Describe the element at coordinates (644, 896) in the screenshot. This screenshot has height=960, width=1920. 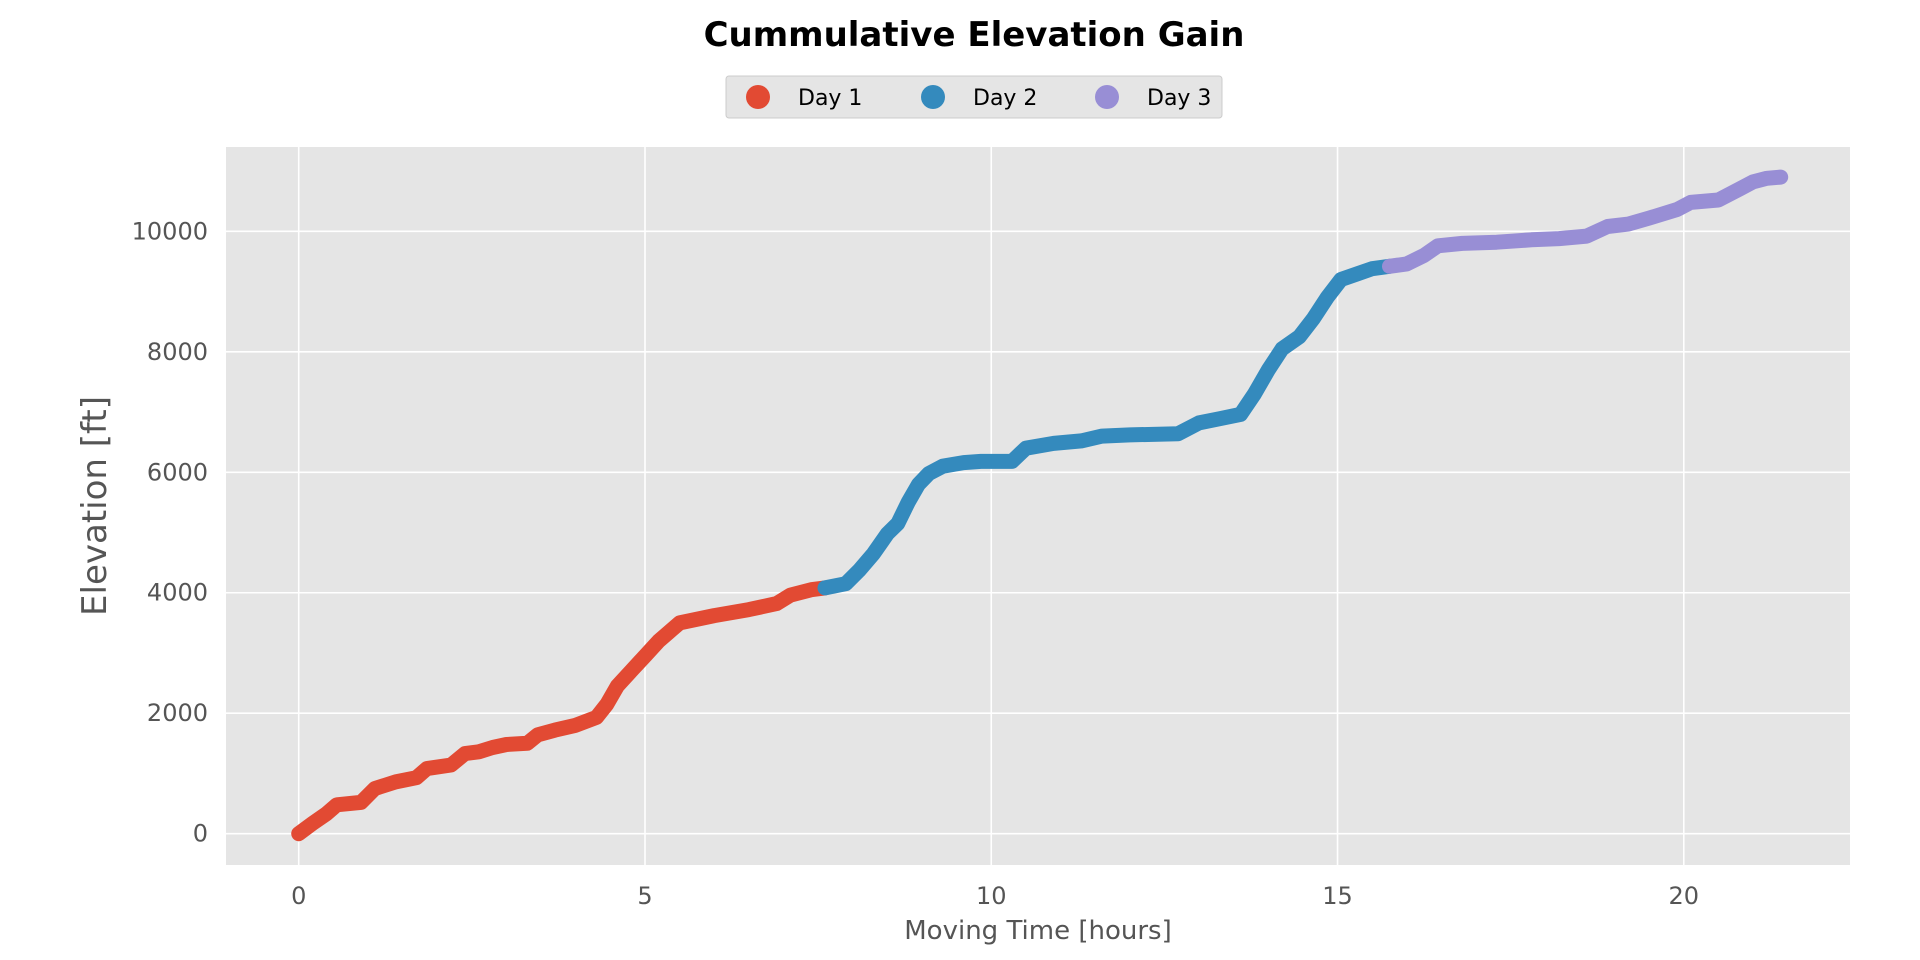
I see `x-tick-label: 5` at that location.